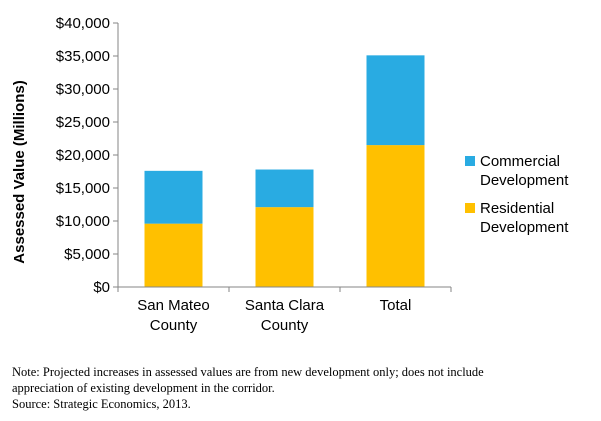 The image size is (601, 421). I want to click on y-tick-label: $40,000, so click(83, 23).